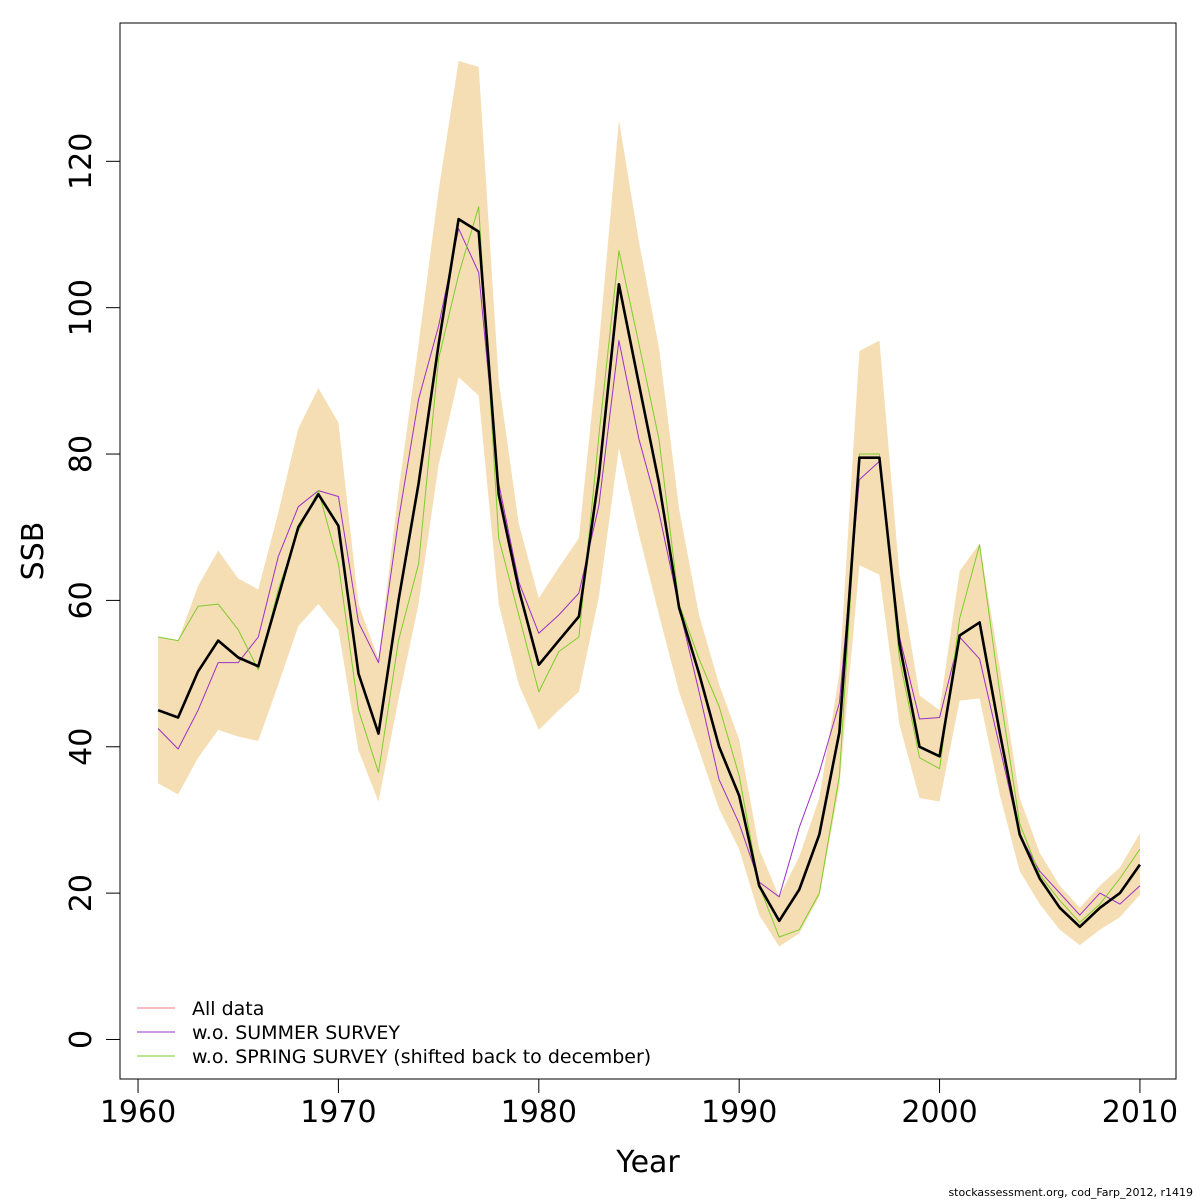 This screenshot has width=1200, height=1204. Describe the element at coordinates (739, 1112) in the screenshot. I see `x-tick-label: 1990` at that location.